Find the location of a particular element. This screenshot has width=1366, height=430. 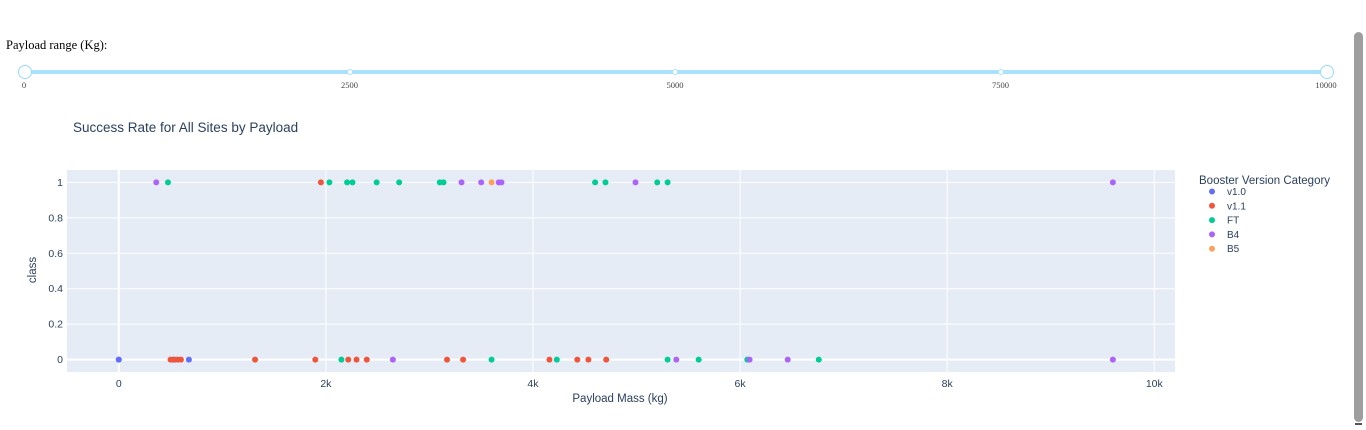

slider-tick-label: 2500 is located at coordinates (349, 85).